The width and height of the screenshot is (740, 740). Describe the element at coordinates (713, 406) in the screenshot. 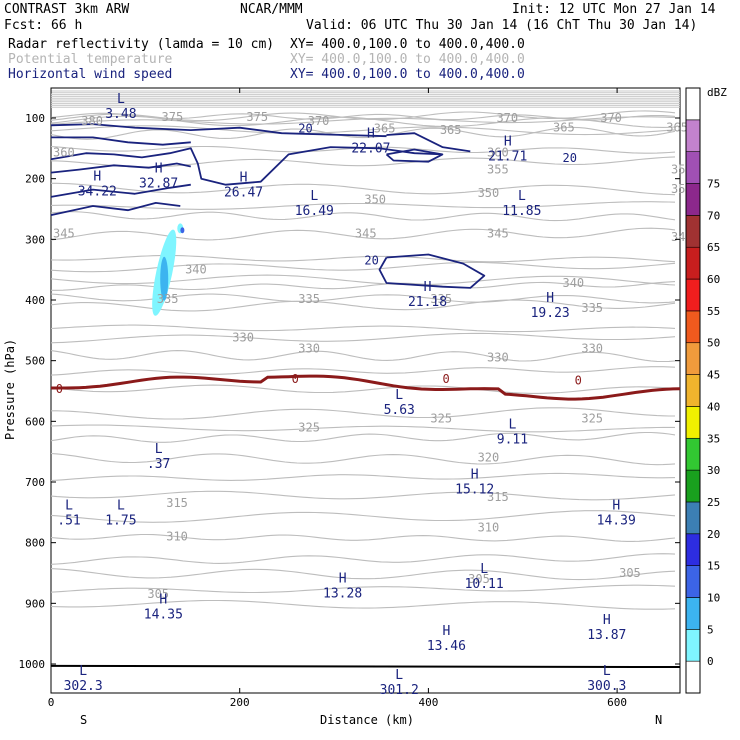

I see `colorbar-tick-label: 40` at that location.